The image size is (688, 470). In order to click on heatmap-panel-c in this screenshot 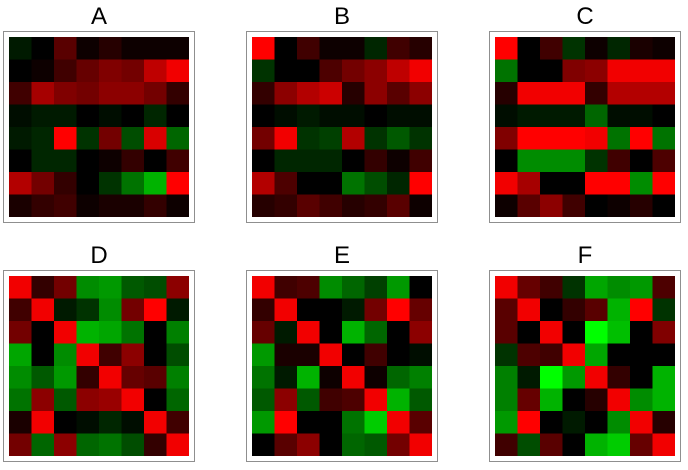, I will do `click(585, 127)`.